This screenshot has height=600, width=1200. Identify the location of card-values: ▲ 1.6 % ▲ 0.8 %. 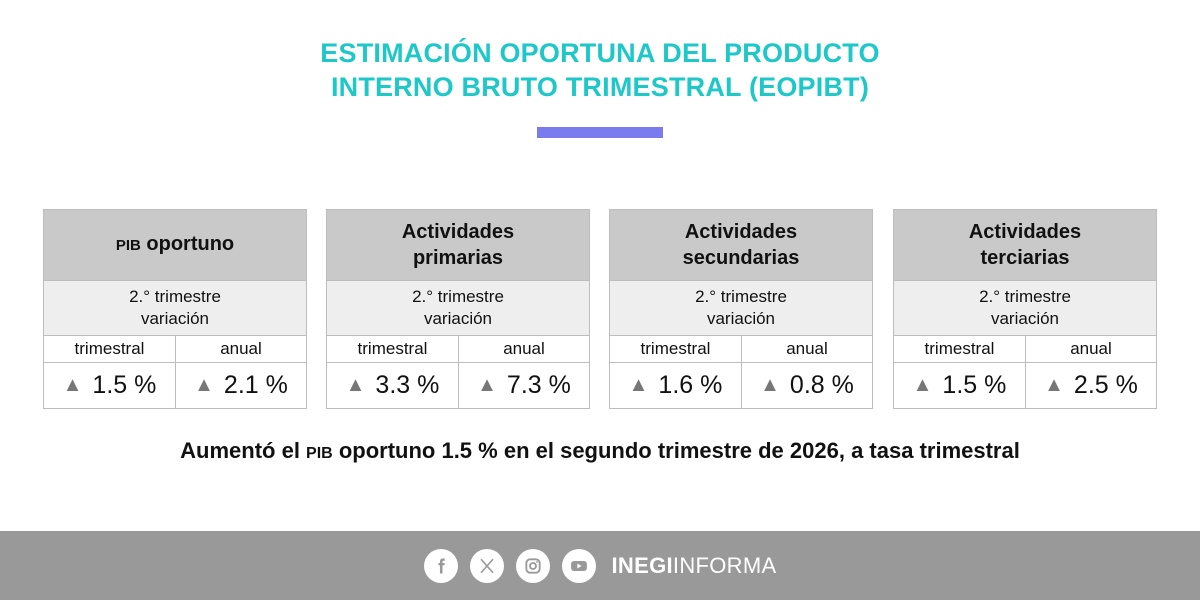
(741, 385).